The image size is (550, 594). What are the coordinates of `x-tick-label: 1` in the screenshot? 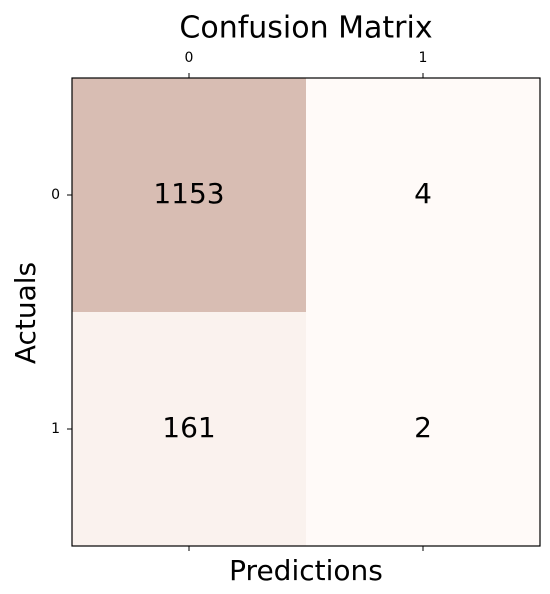 It's located at (423, 58).